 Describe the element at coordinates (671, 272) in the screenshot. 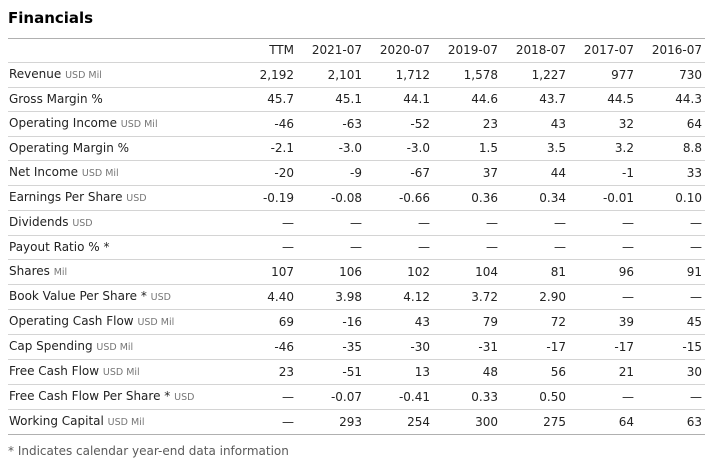

I see `value-cell: 91` at that location.